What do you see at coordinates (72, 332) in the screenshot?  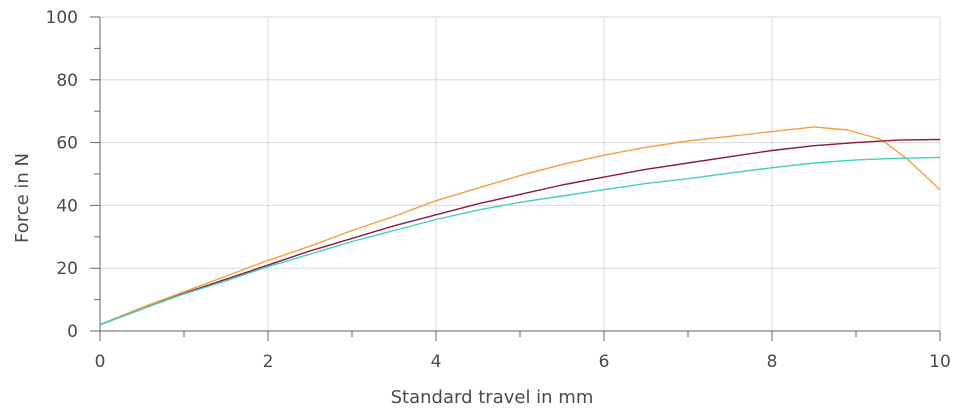 I see `y-tick-label: 0` at bounding box center [72, 332].